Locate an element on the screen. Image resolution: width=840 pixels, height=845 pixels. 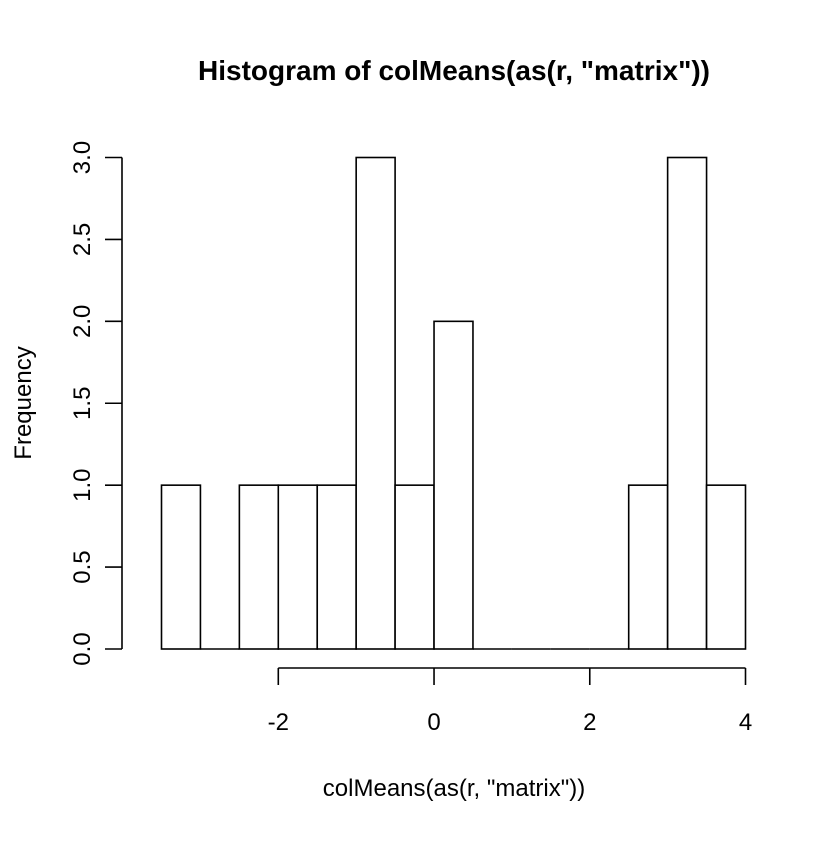
y-tick-label: 1.0 is located at coordinates (82, 484).